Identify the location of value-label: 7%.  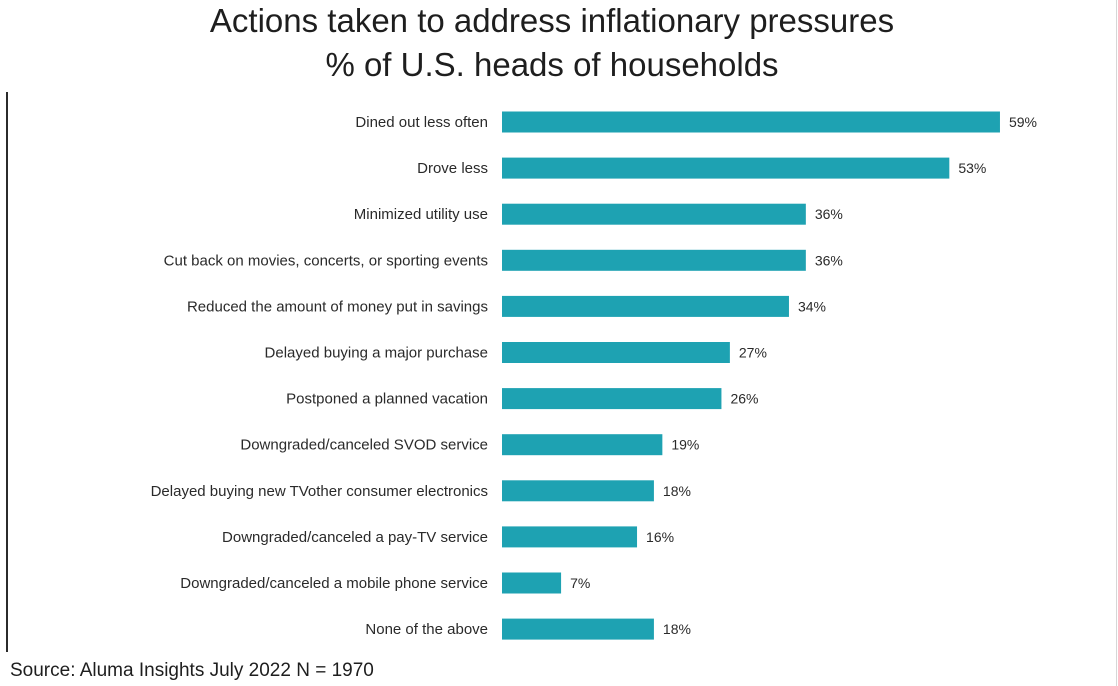
(580, 583).